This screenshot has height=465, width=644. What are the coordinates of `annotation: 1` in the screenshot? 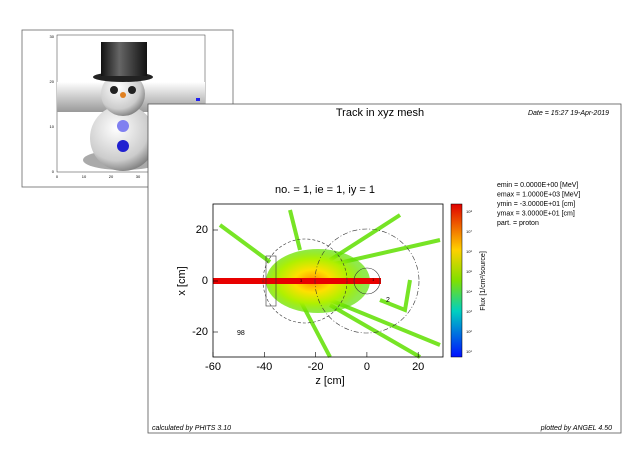 It's located at (373, 279).